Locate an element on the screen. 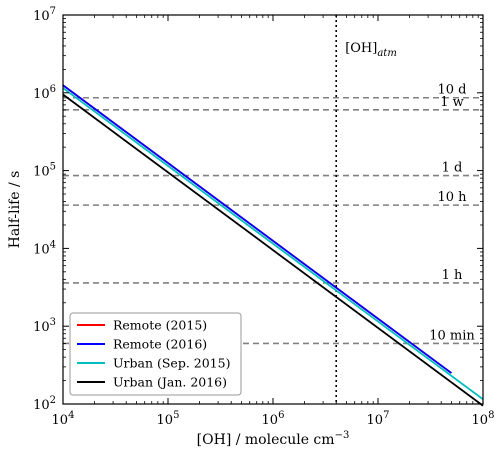 Image resolution: width=500 pixels, height=457 pixels. x-axis-tick-labels: 10⁴ 10⁵ 10⁶ 10⁷ 10⁸ is located at coordinates (273, 419).